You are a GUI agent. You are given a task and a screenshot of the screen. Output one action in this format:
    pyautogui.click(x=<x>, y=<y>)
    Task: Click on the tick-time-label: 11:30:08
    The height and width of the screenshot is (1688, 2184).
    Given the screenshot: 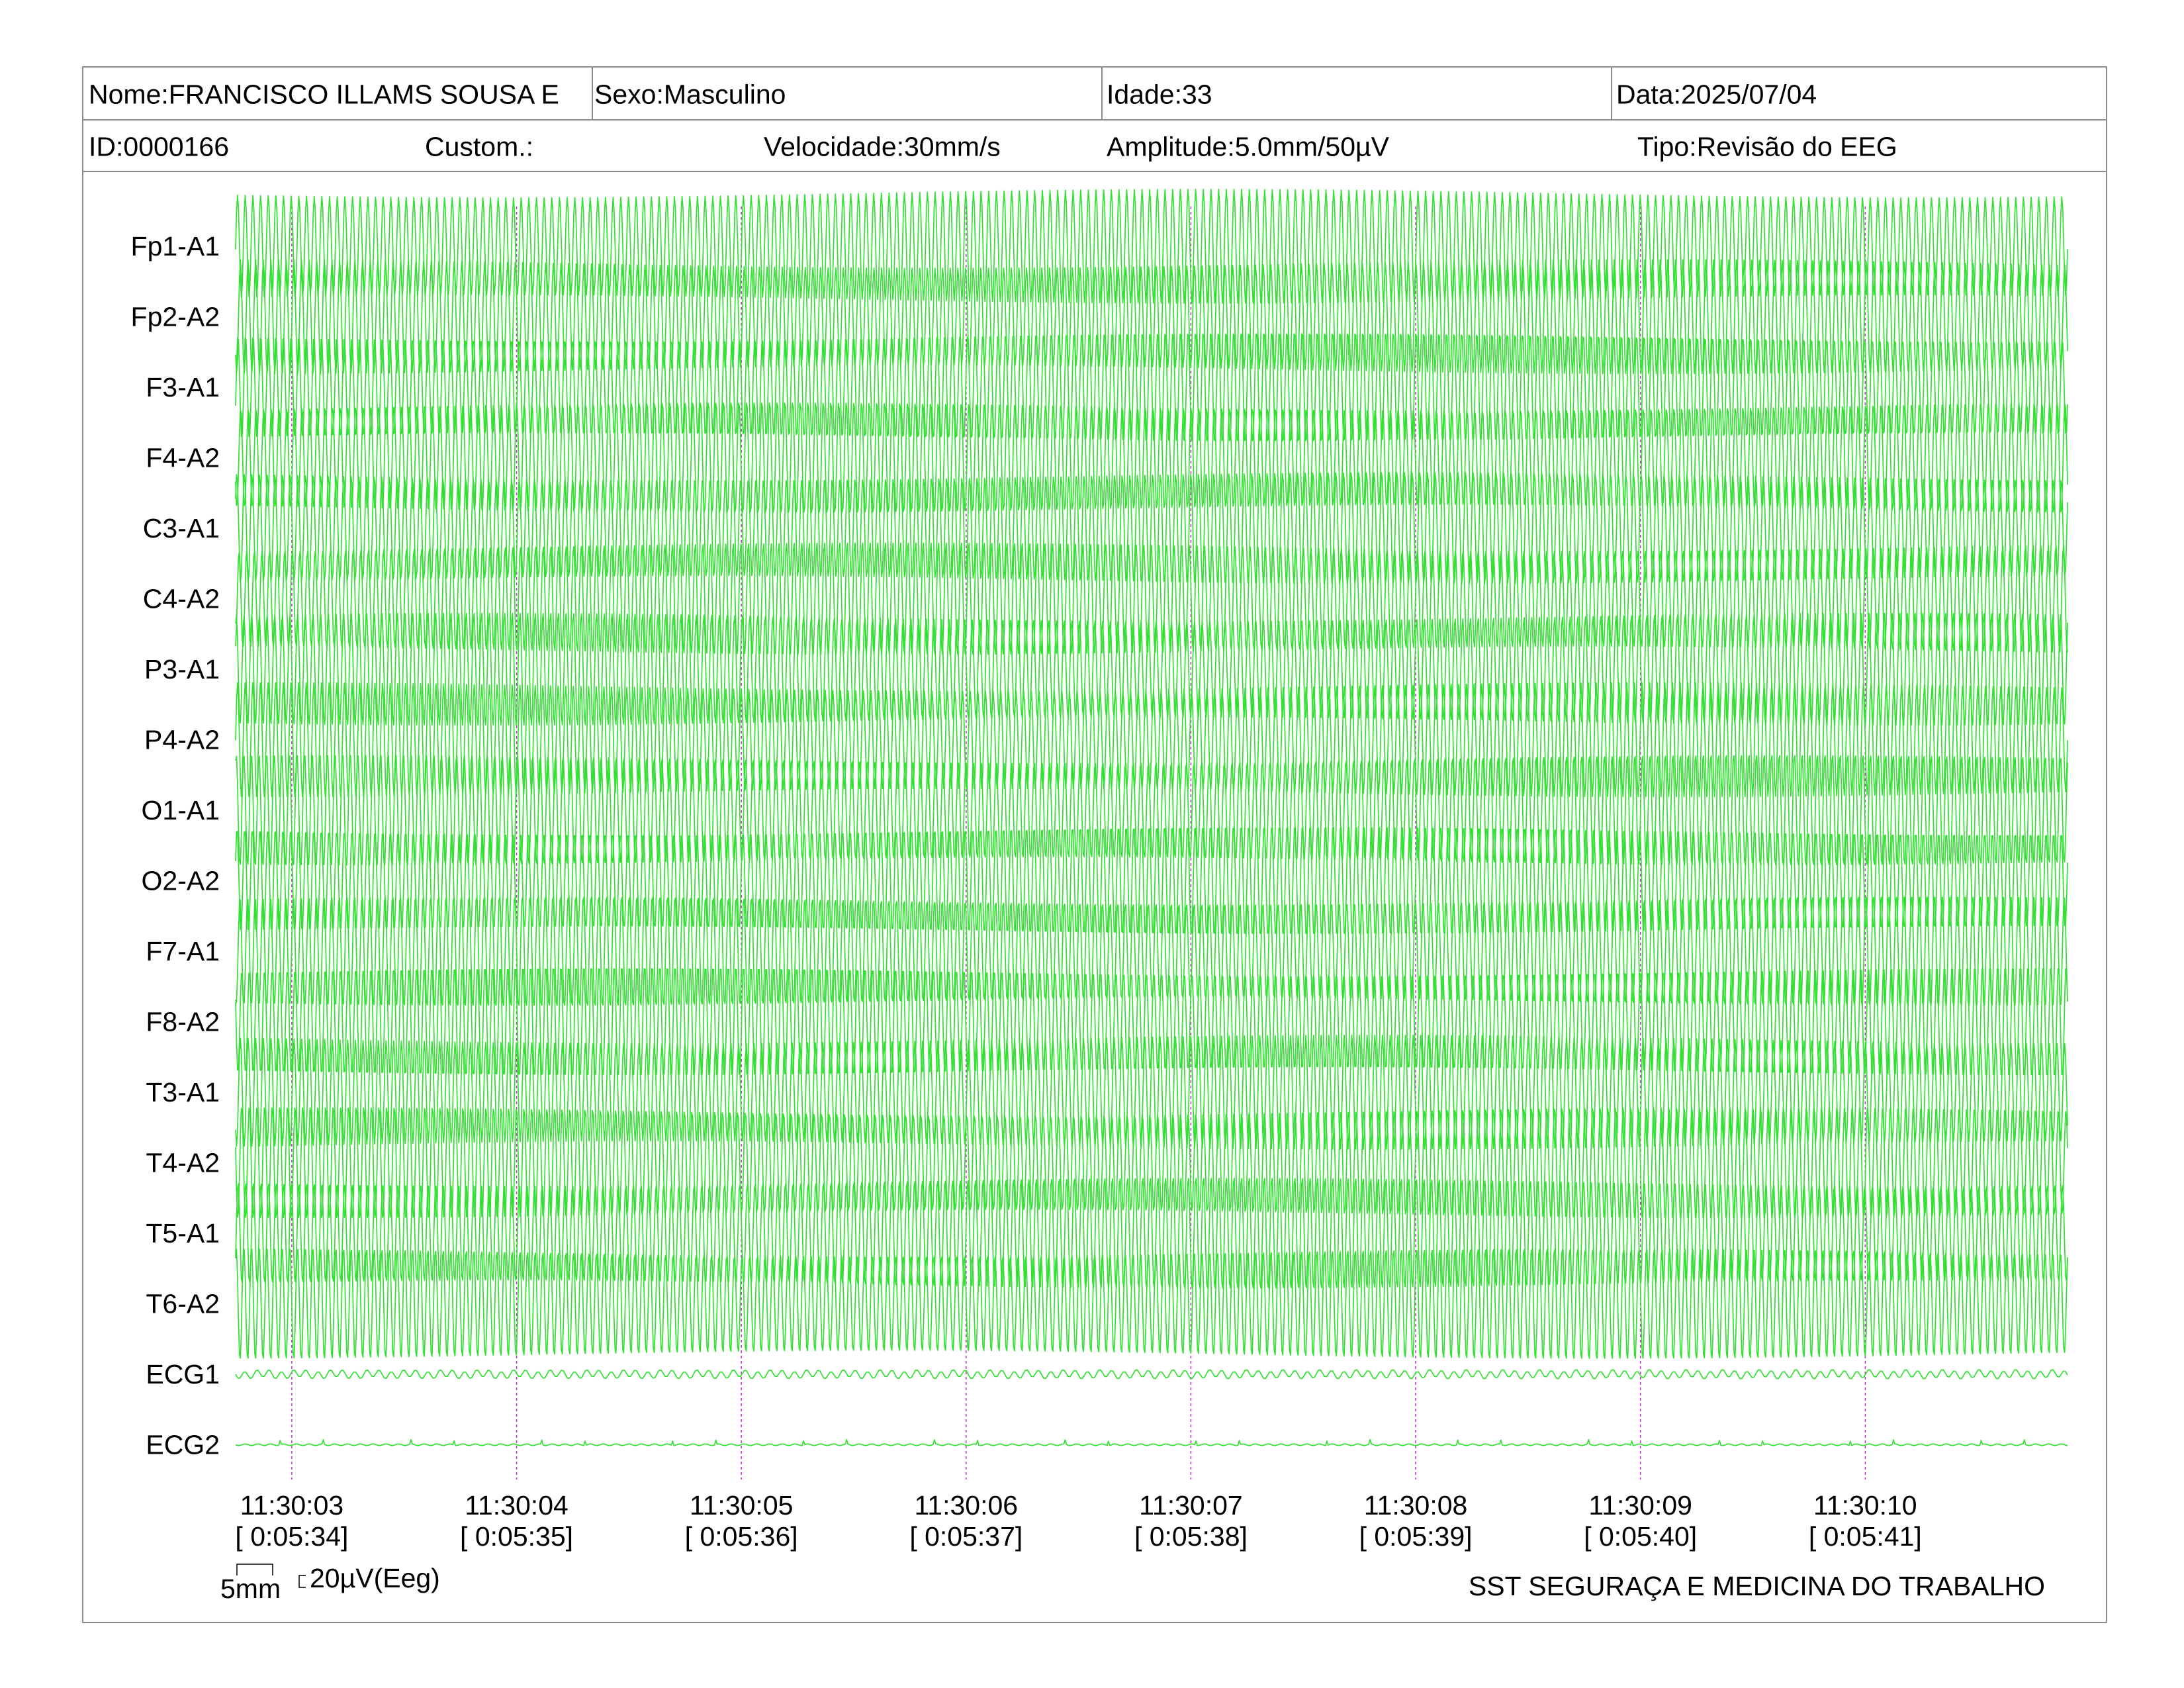 What is the action you would take?
    pyautogui.click(x=1416, y=1505)
    